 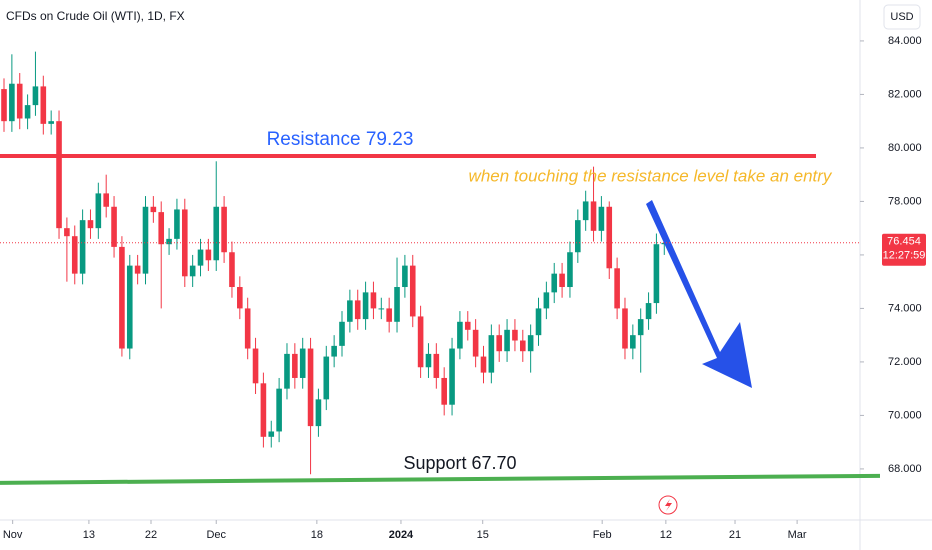 I want to click on event-bolt, so click(x=668, y=505).